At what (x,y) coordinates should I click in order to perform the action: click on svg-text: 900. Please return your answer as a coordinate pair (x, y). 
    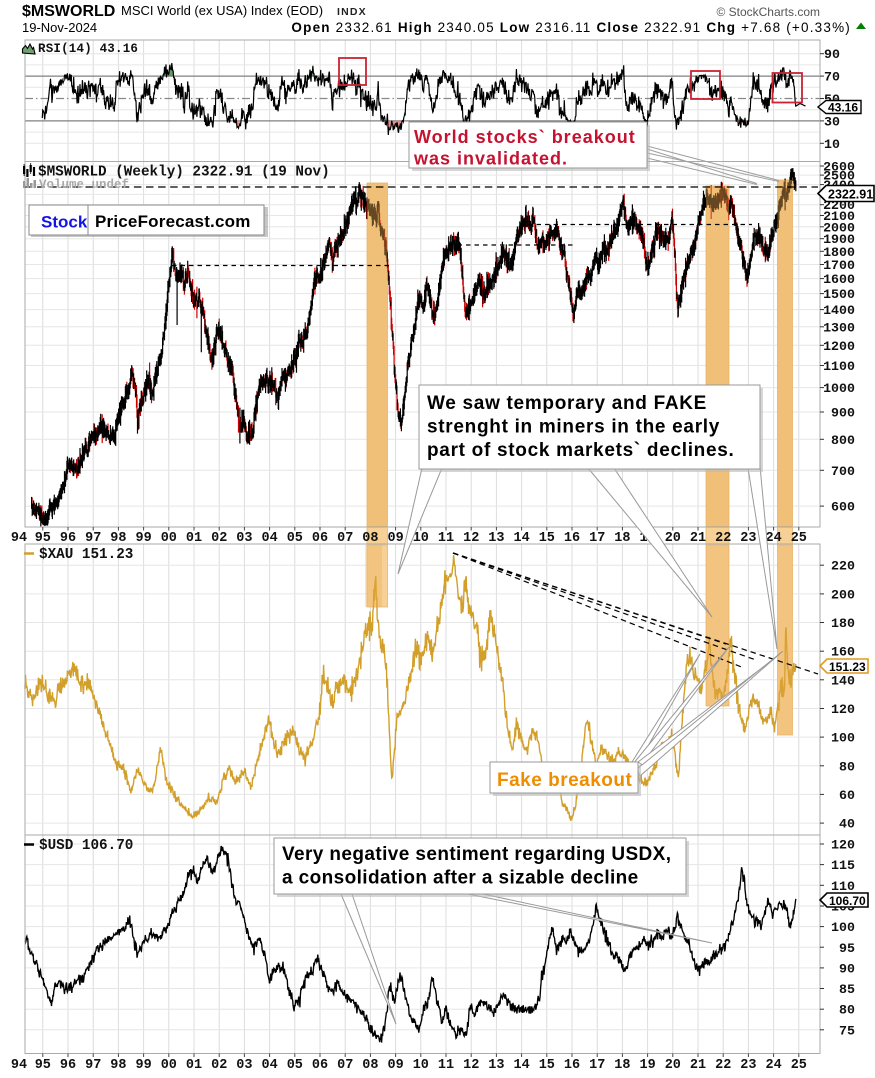
    Looking at the image, I should click on (843, 413).